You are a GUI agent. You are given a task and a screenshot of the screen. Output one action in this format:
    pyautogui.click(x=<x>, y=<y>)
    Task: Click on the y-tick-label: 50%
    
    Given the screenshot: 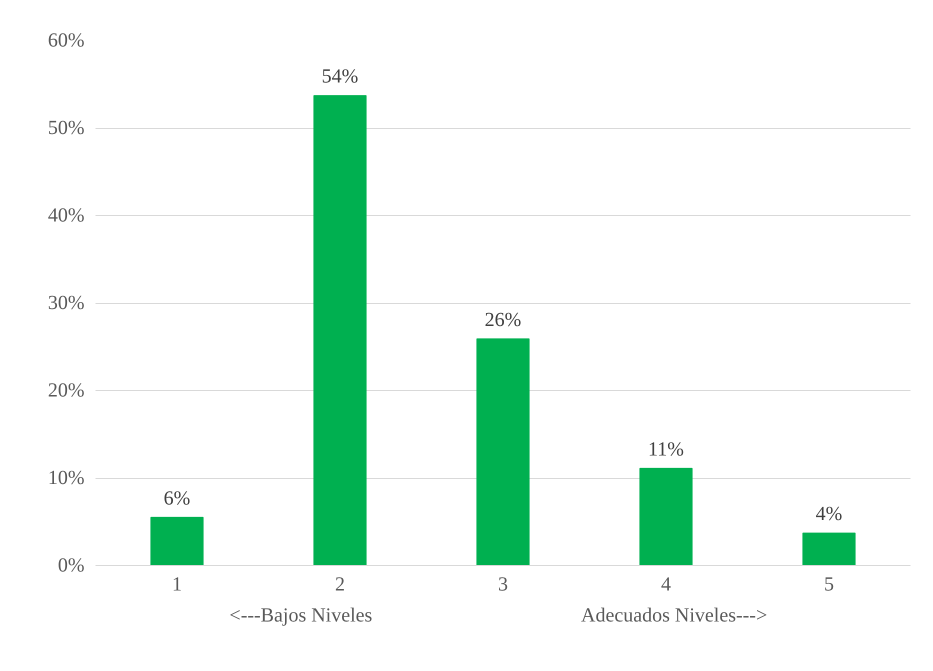 What is the action you would take?
    pyautogui.click(x=66, y=128)
    